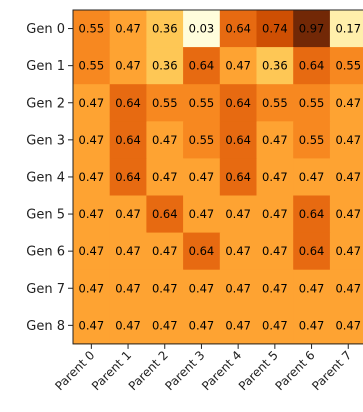 The width and height of the screenshot is (363, 412). I want to click on y-tick-label: Gen 4, so click(45, 177).